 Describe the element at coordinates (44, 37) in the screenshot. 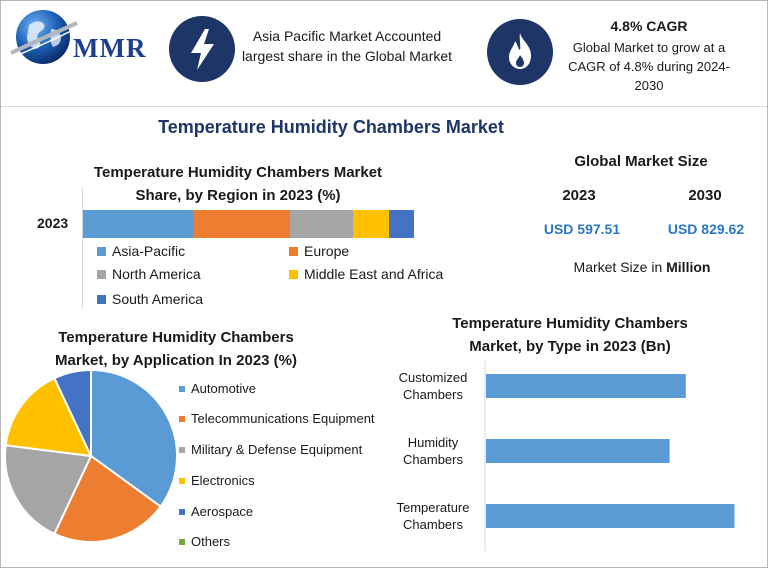

I see `globe-icon` at that location.